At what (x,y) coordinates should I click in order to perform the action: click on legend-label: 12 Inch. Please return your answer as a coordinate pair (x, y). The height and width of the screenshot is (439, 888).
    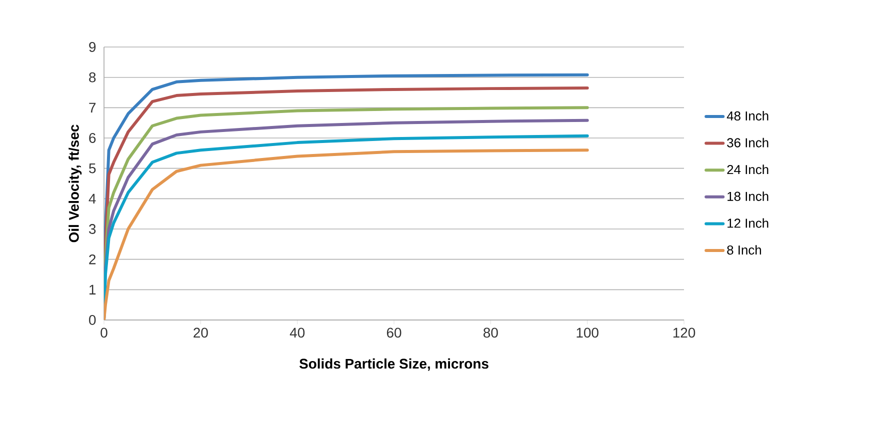
    Looking at the image, I should click on (748, 223).